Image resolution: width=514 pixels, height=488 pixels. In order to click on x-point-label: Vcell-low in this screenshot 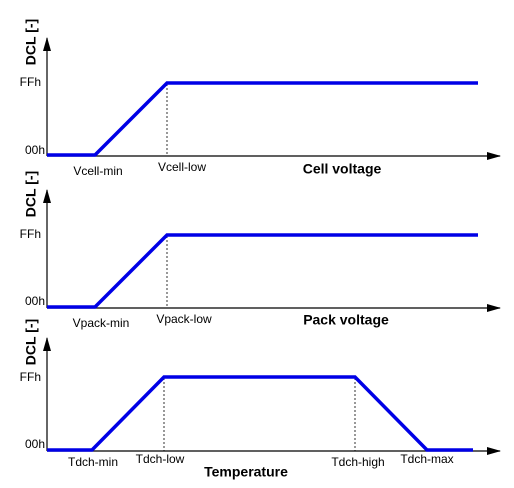, I will do `click(182, 167)`.